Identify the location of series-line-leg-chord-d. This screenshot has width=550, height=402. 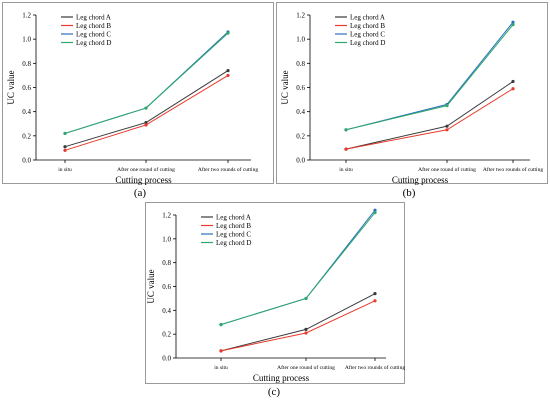
(146, 83).